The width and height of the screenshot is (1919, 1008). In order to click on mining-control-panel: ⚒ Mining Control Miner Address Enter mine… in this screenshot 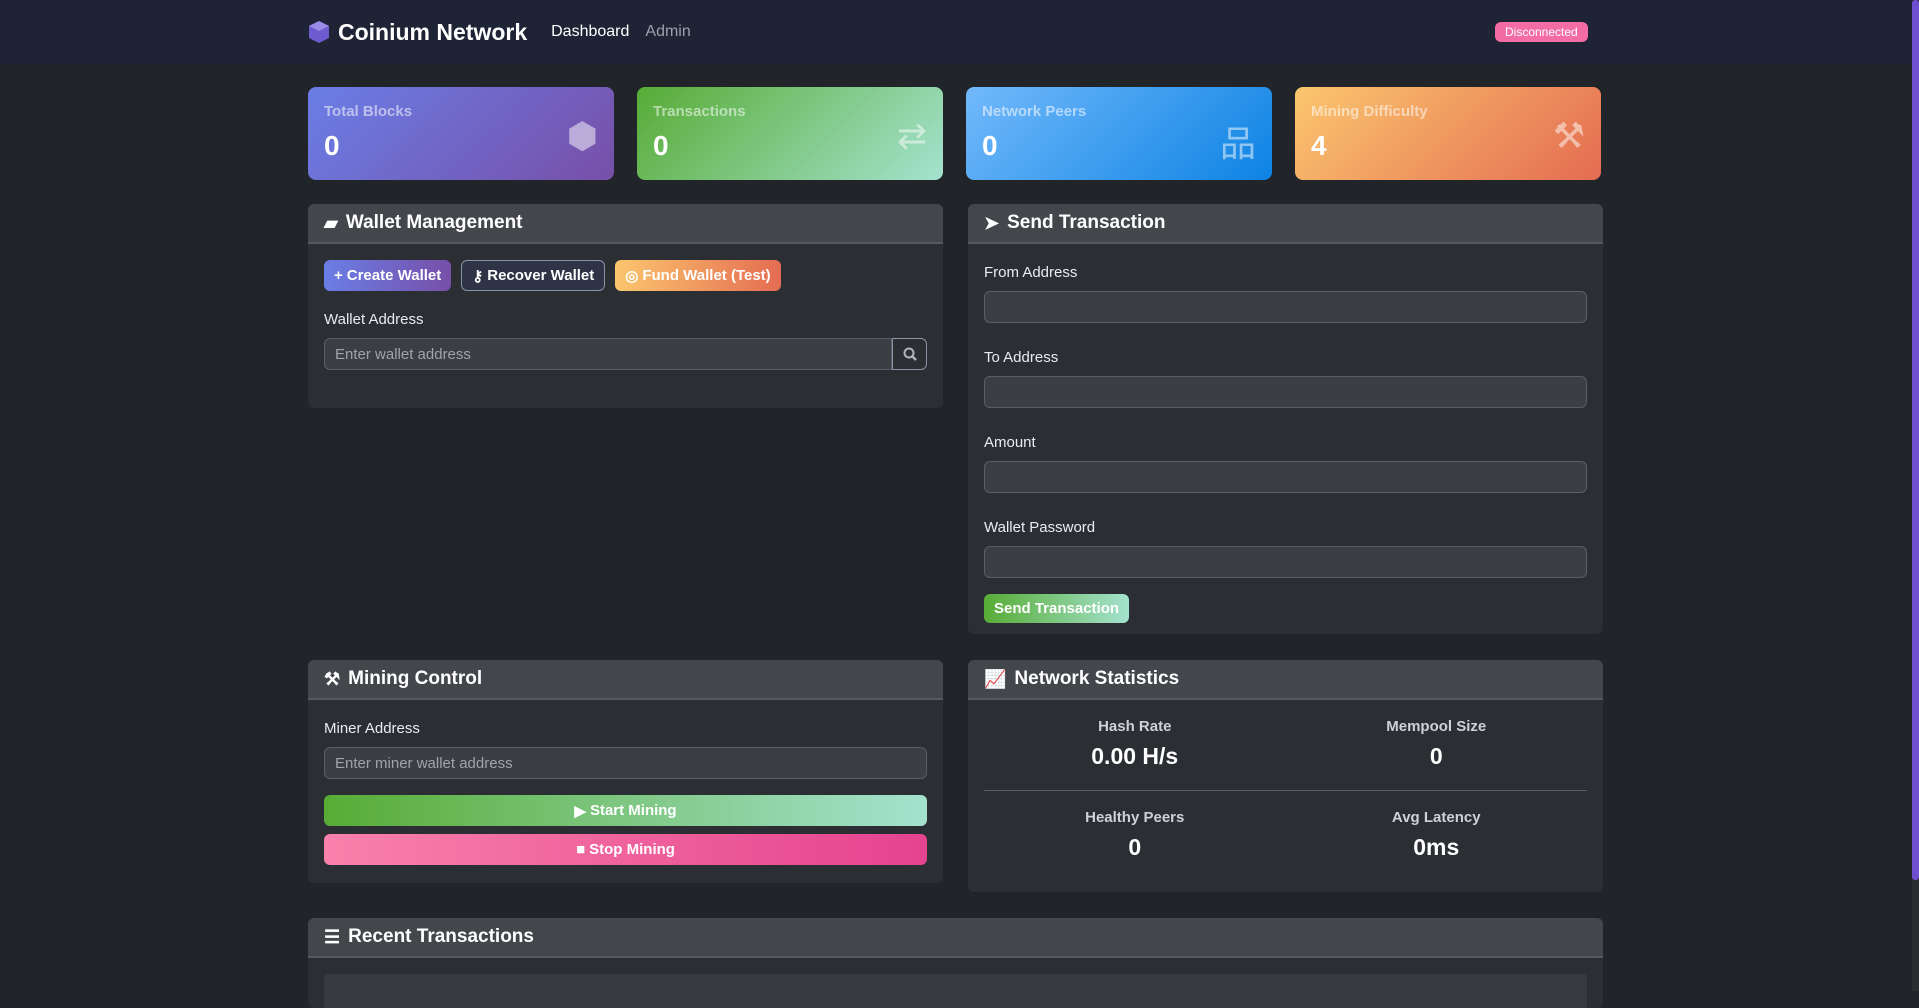, I will do `click(625, 771)`.